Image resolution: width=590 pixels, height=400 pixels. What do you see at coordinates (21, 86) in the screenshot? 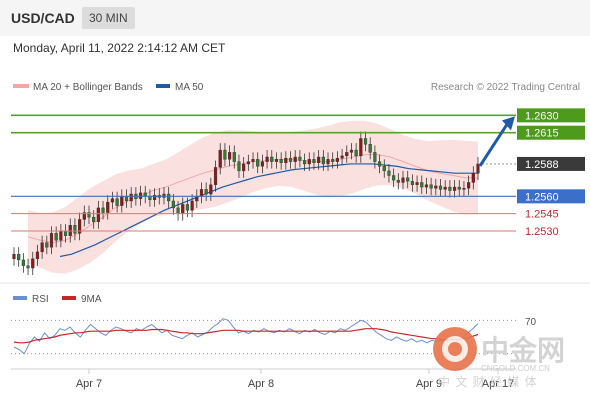
I see `bollinger-legend-swatch` at bounding box center [21, 86].